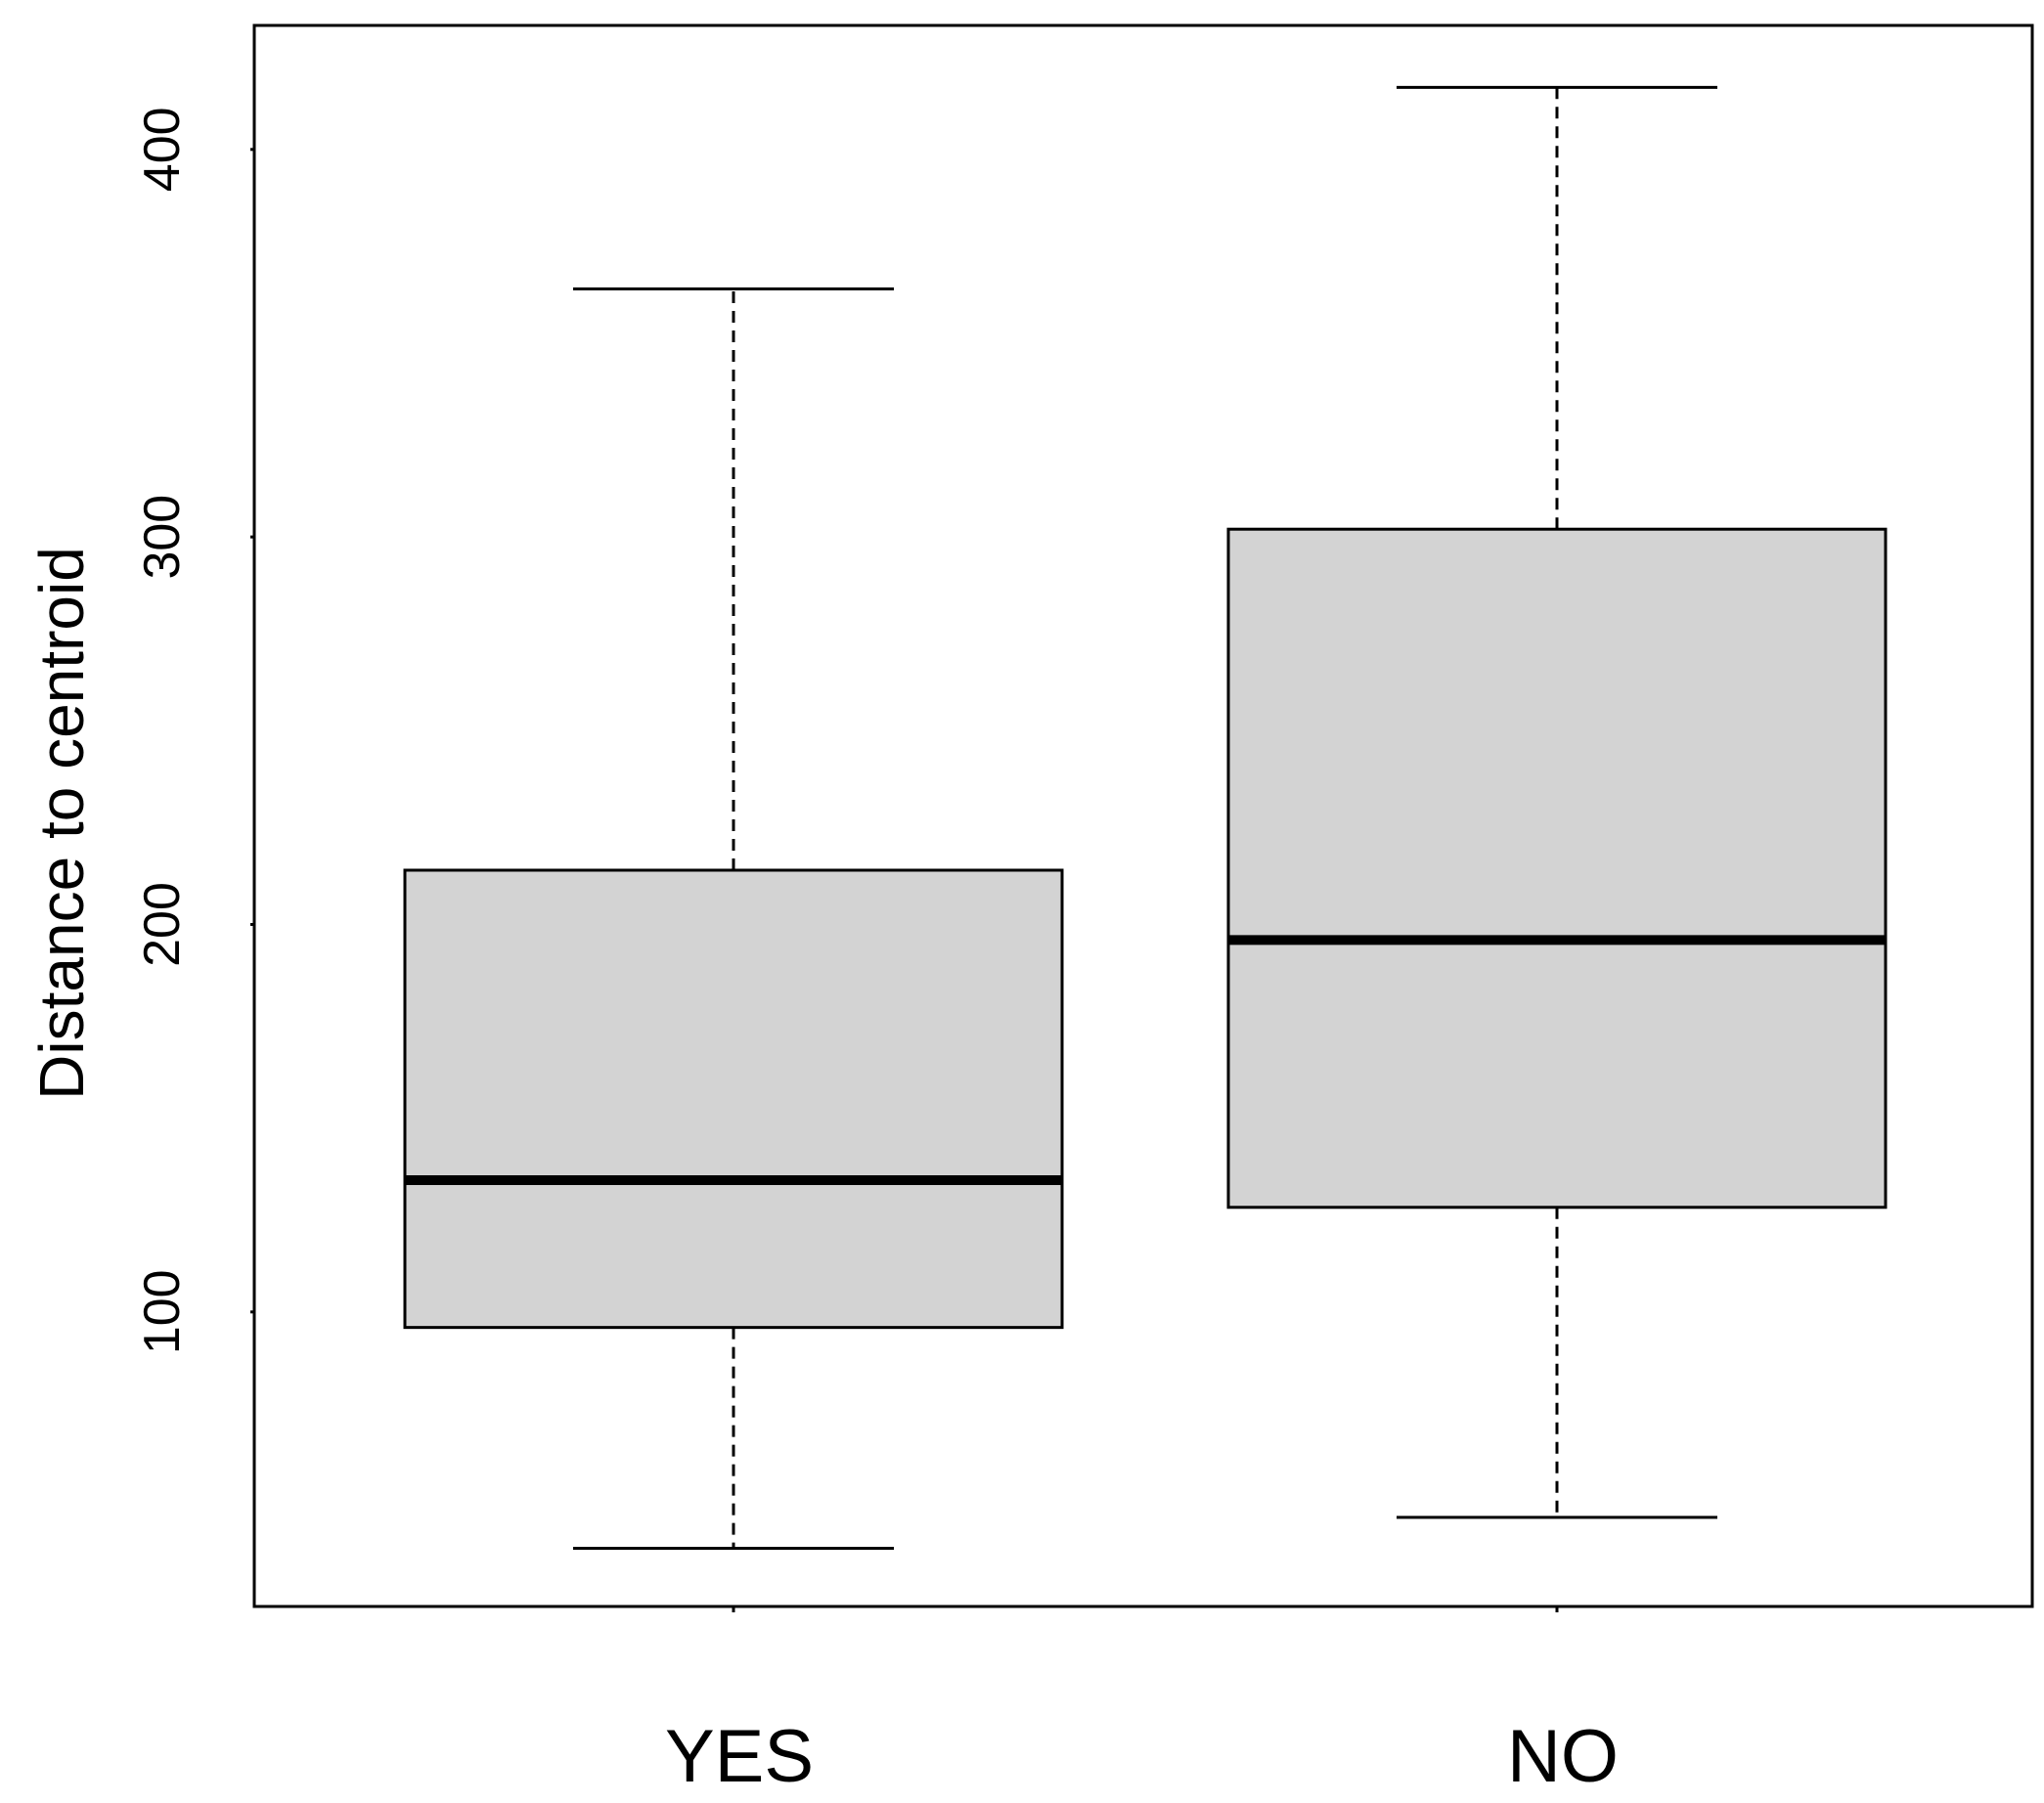 Image resolution: width=2044 pixels, height=1803 pixels. Describe the element at coordinates (194, 730) in the screenshot. I see `y-axis: 100 200 300 400` at that location.